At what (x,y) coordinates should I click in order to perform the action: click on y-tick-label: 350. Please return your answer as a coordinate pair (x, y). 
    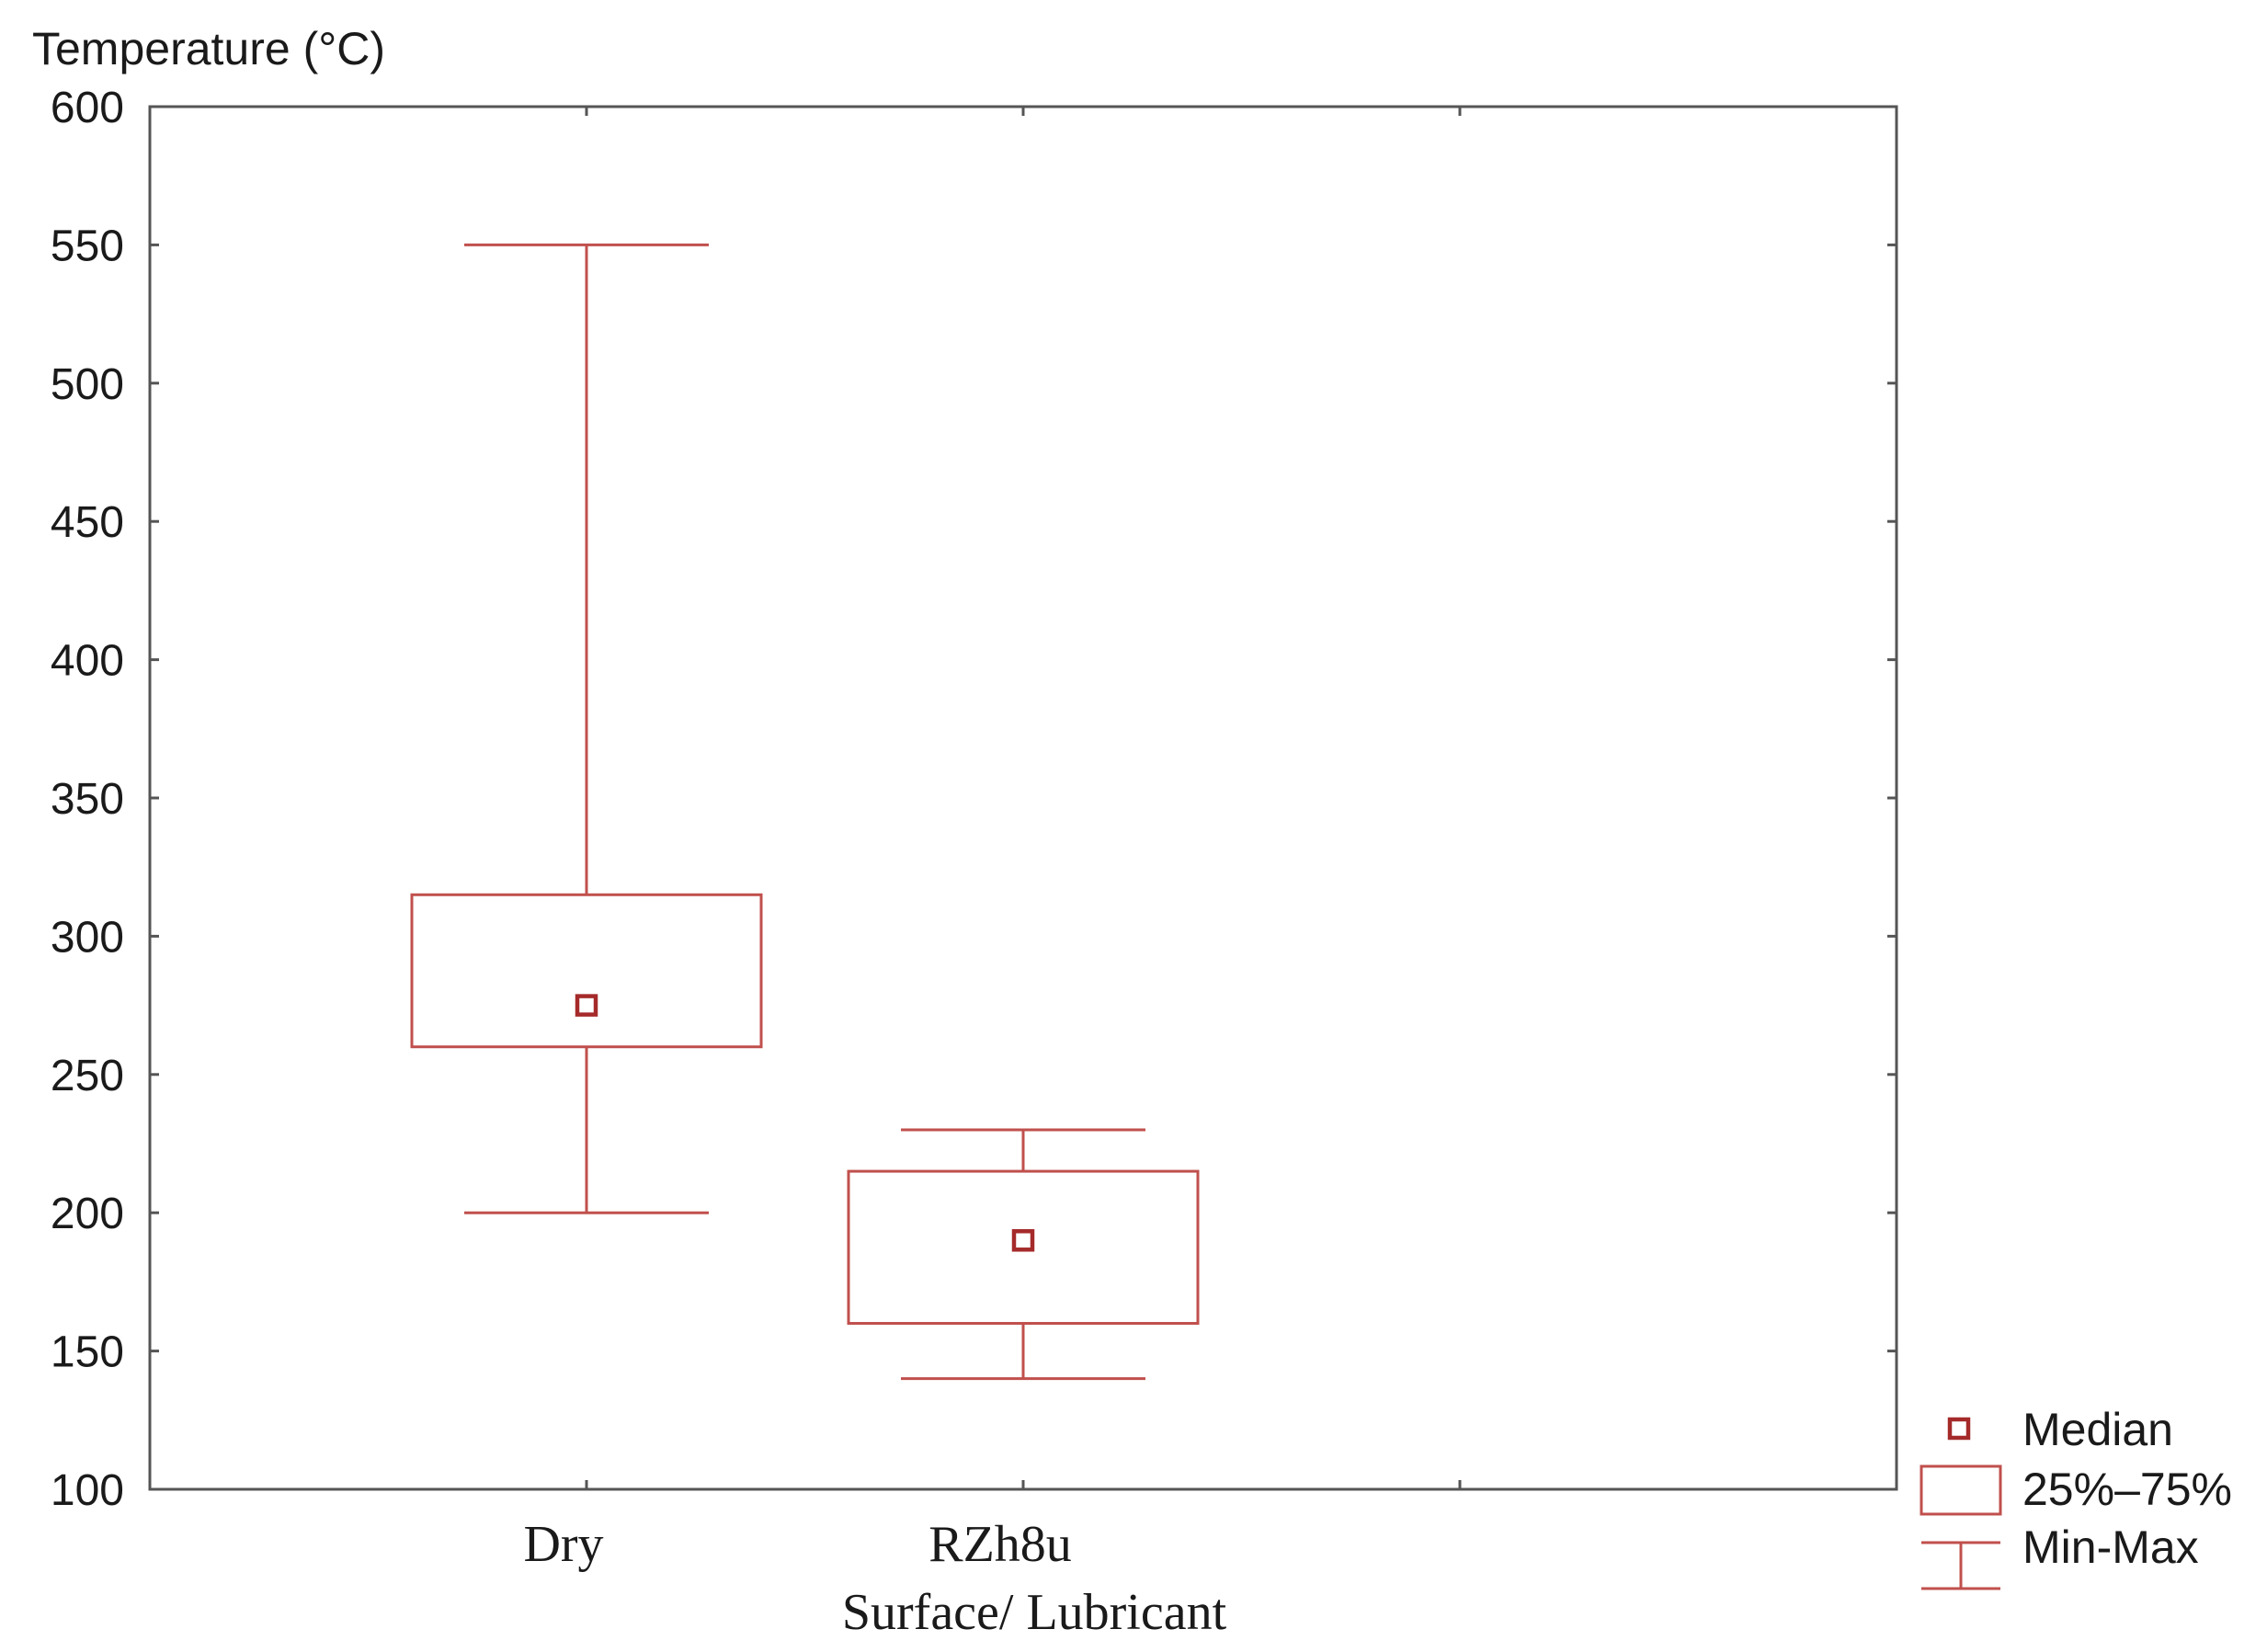
    Looking at the image, I should click on (87, 800).